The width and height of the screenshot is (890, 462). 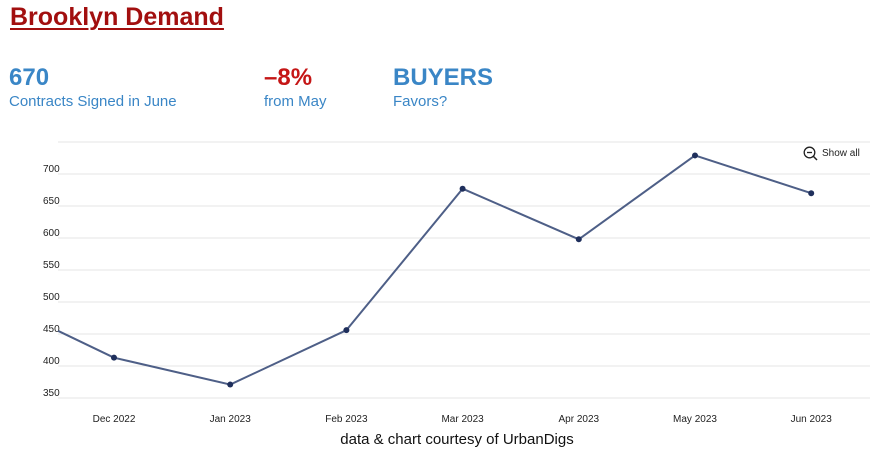 What do you see at coordinates (695, 419) in the screenshot?
I see `x-tick-label: May 2023` at bounding box center [695, 419].